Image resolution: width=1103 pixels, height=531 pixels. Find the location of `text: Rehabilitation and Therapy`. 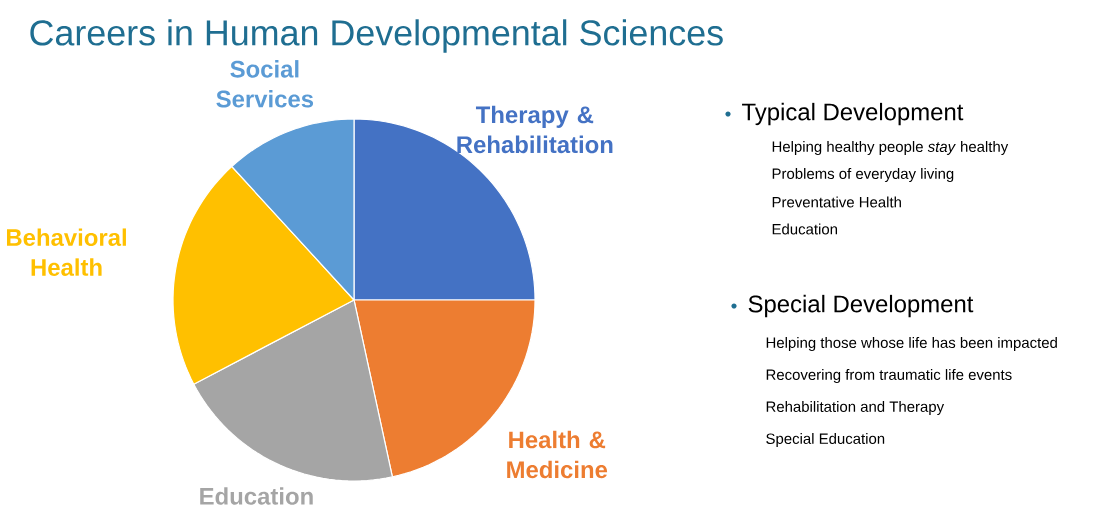

text: Rehabilitation and Therapy is located at coordinates (855, 408).